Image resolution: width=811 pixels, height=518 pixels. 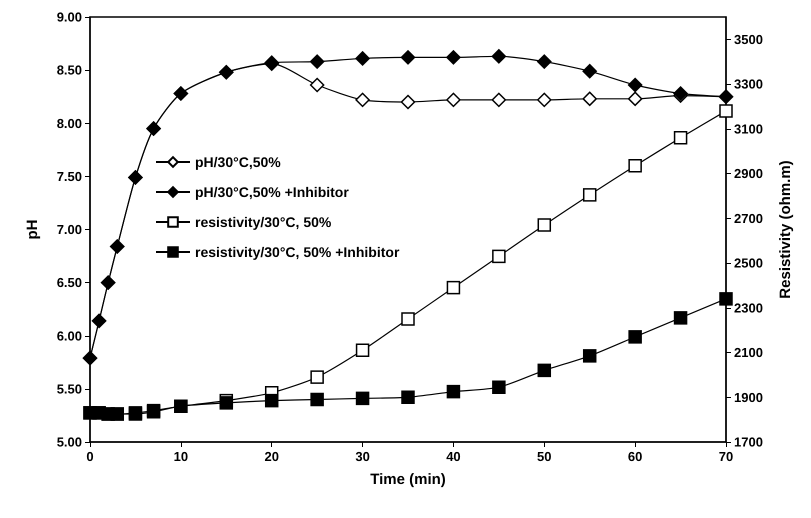 I want to click on legend-label: pH/30°C,50%, so click(x=238, y=162).